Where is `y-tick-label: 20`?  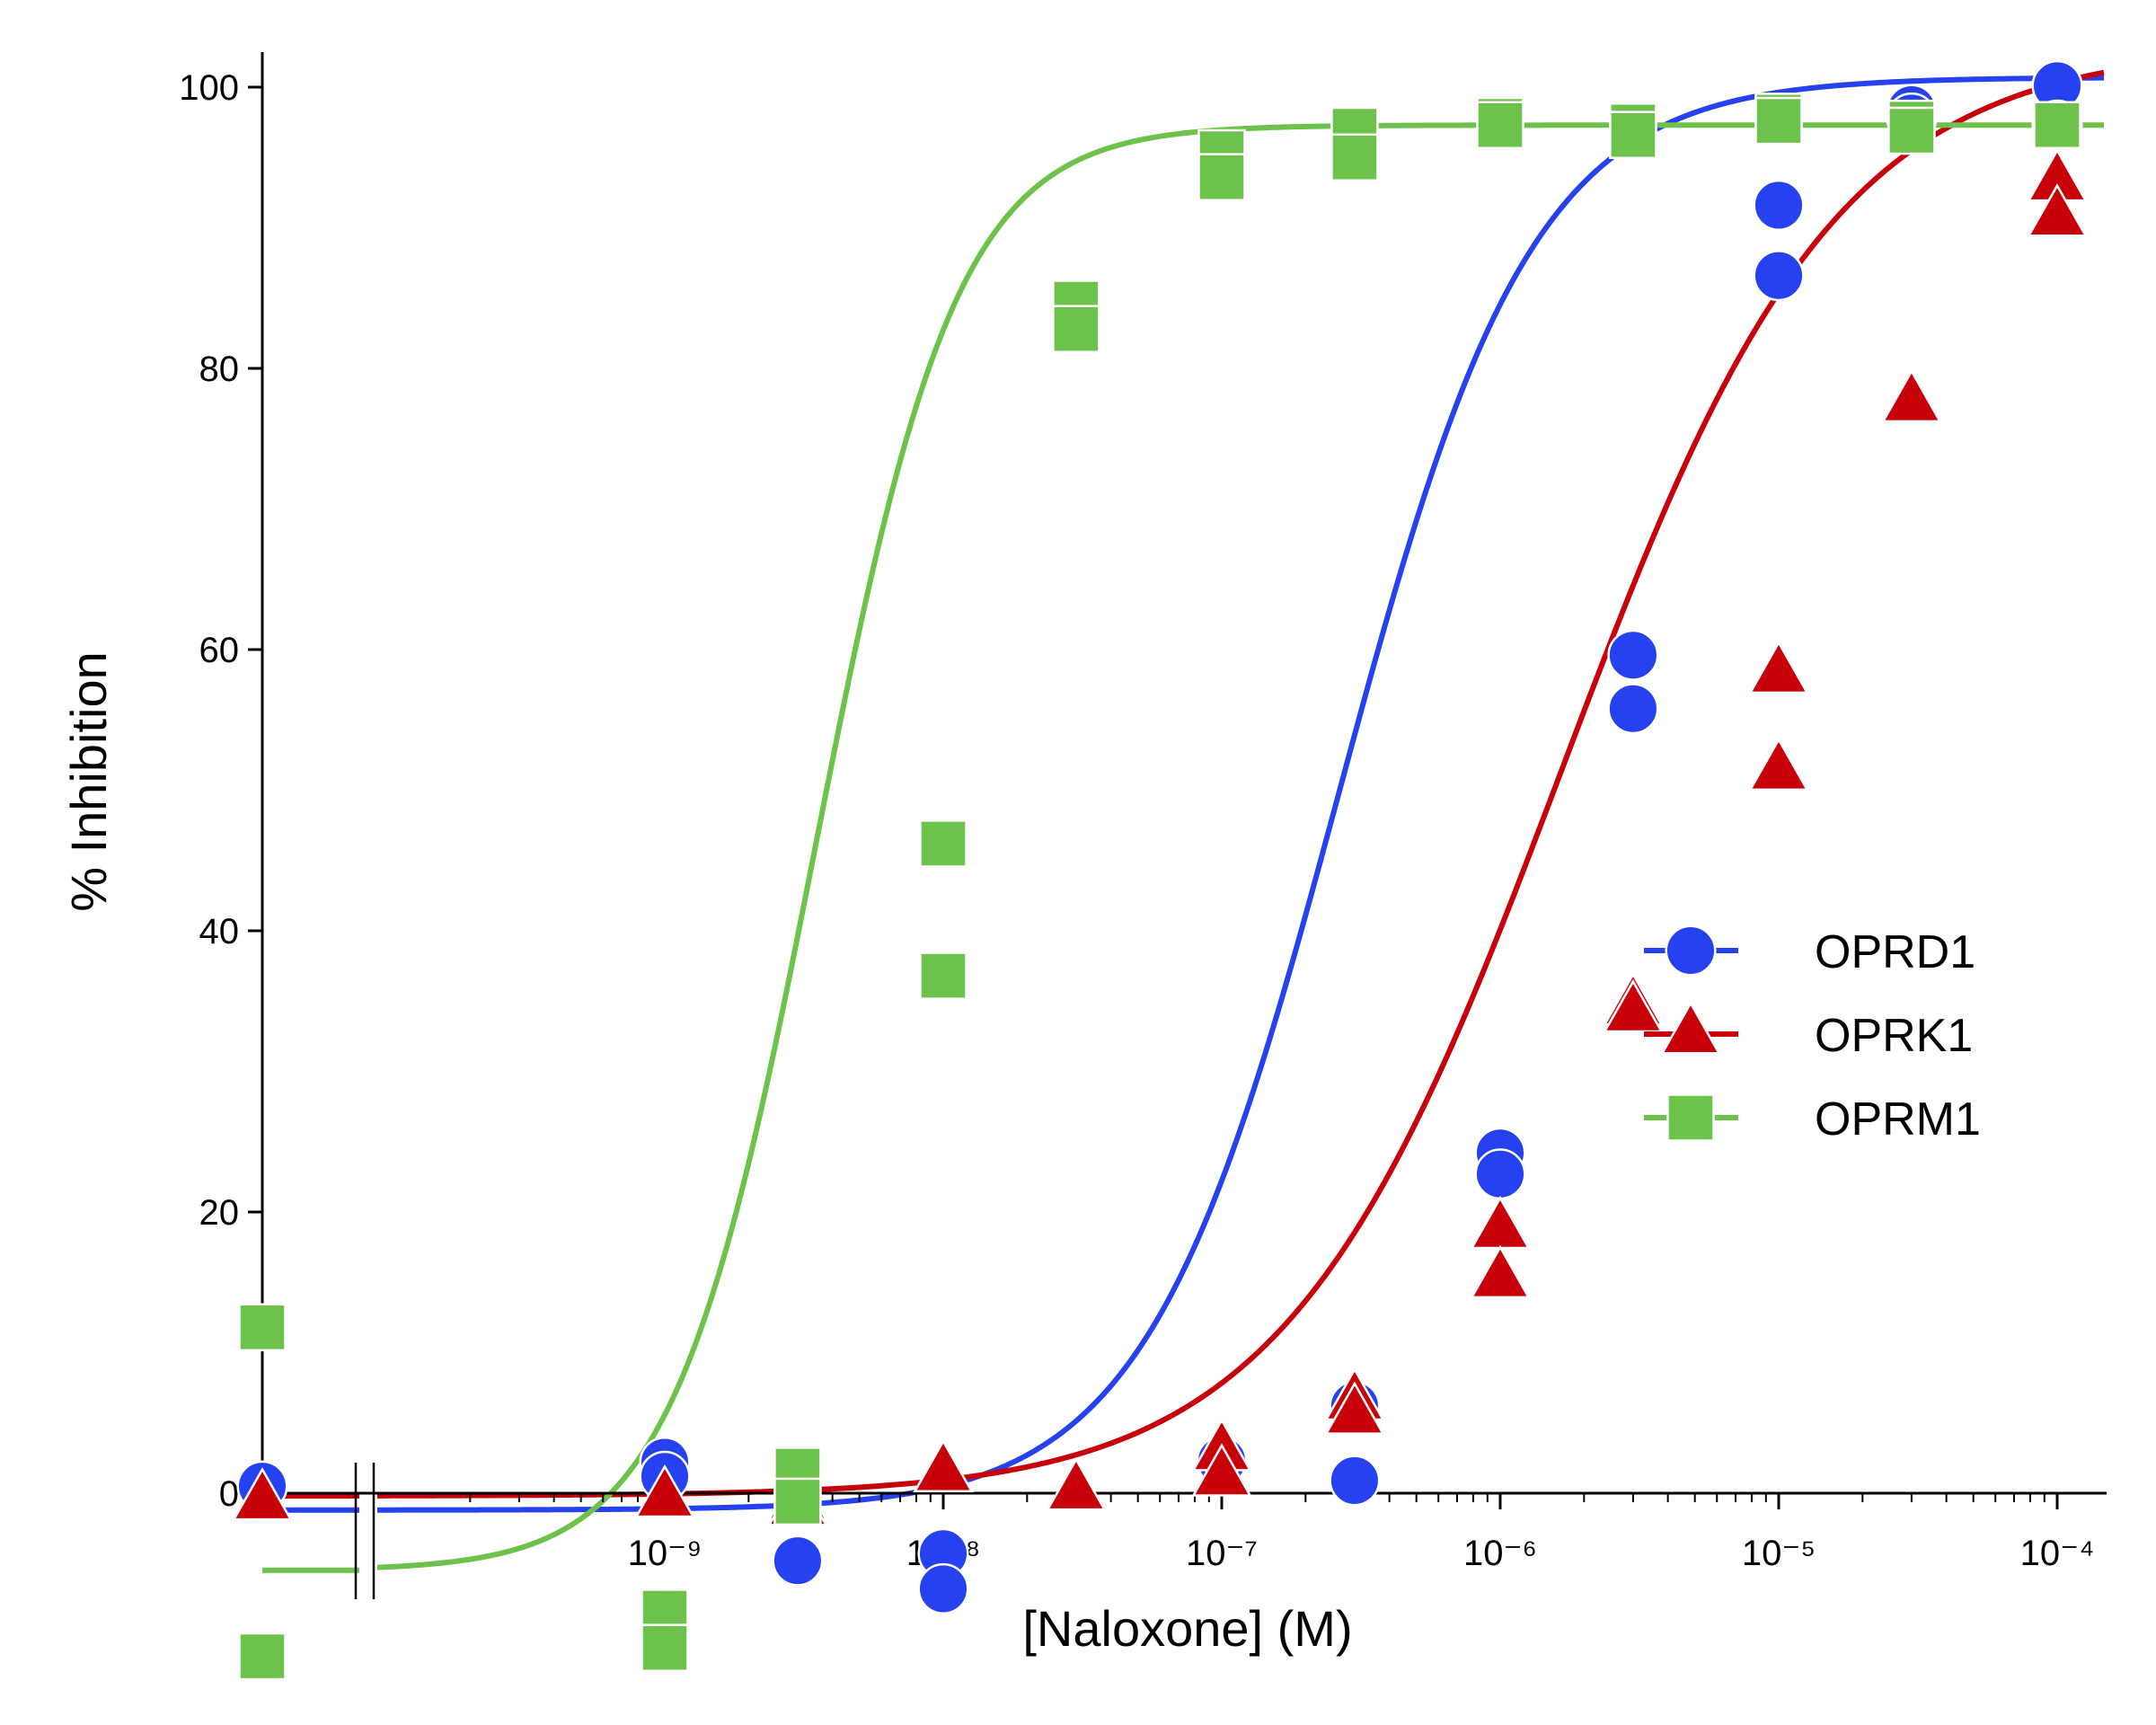 y-tick-label: 20 is located at coordinates (219, 1213).